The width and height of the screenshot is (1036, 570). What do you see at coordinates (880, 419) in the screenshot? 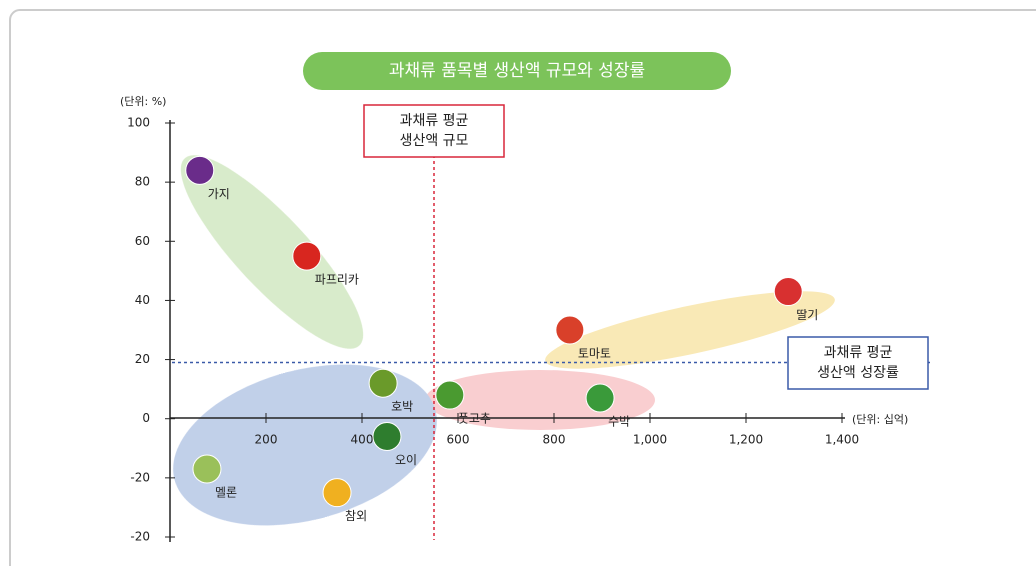
I see `x-unit: (단위: 십억)` at bounding box center [880, 419].